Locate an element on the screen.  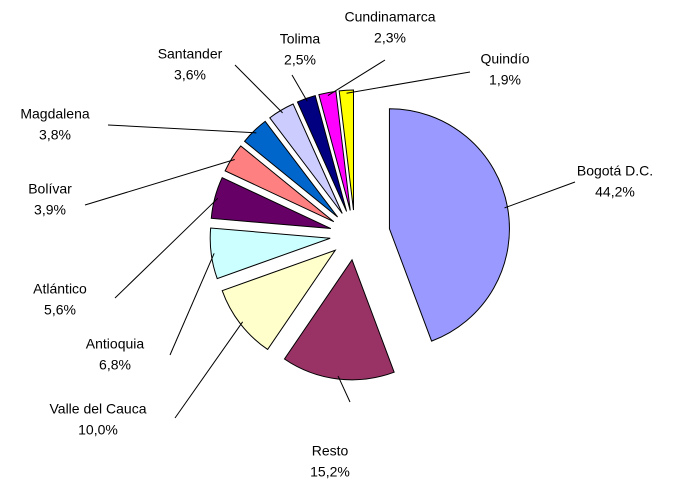
slice-value: 3,8% is located at coordinates (55, 135).